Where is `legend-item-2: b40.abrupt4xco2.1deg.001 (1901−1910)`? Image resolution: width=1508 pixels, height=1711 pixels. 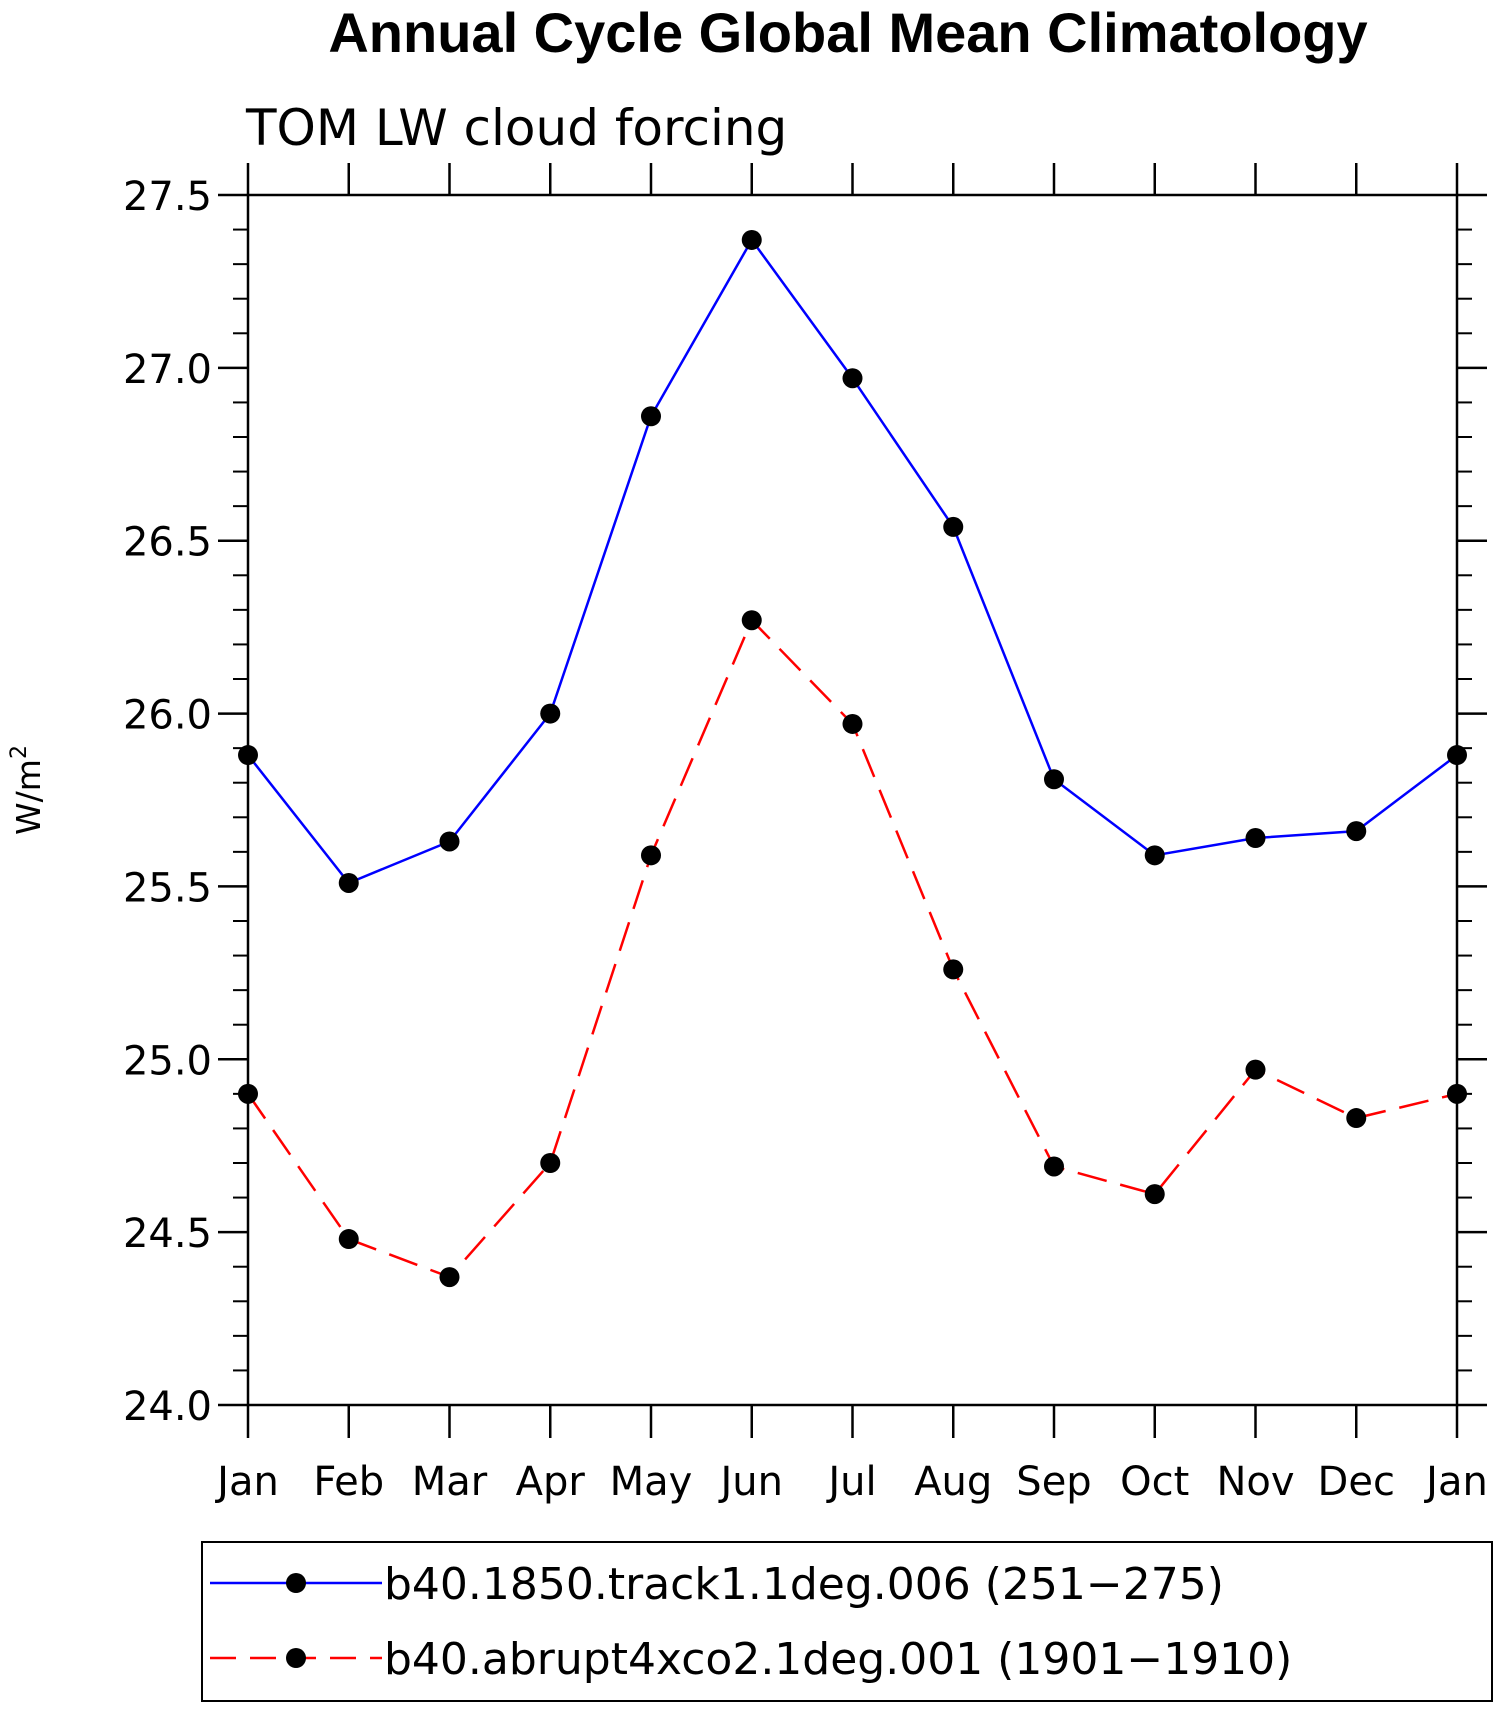
legend-item-2: b40.abrupt4xco2.1deg.001 (1901−1910) is located at coordinates (751, 1659).